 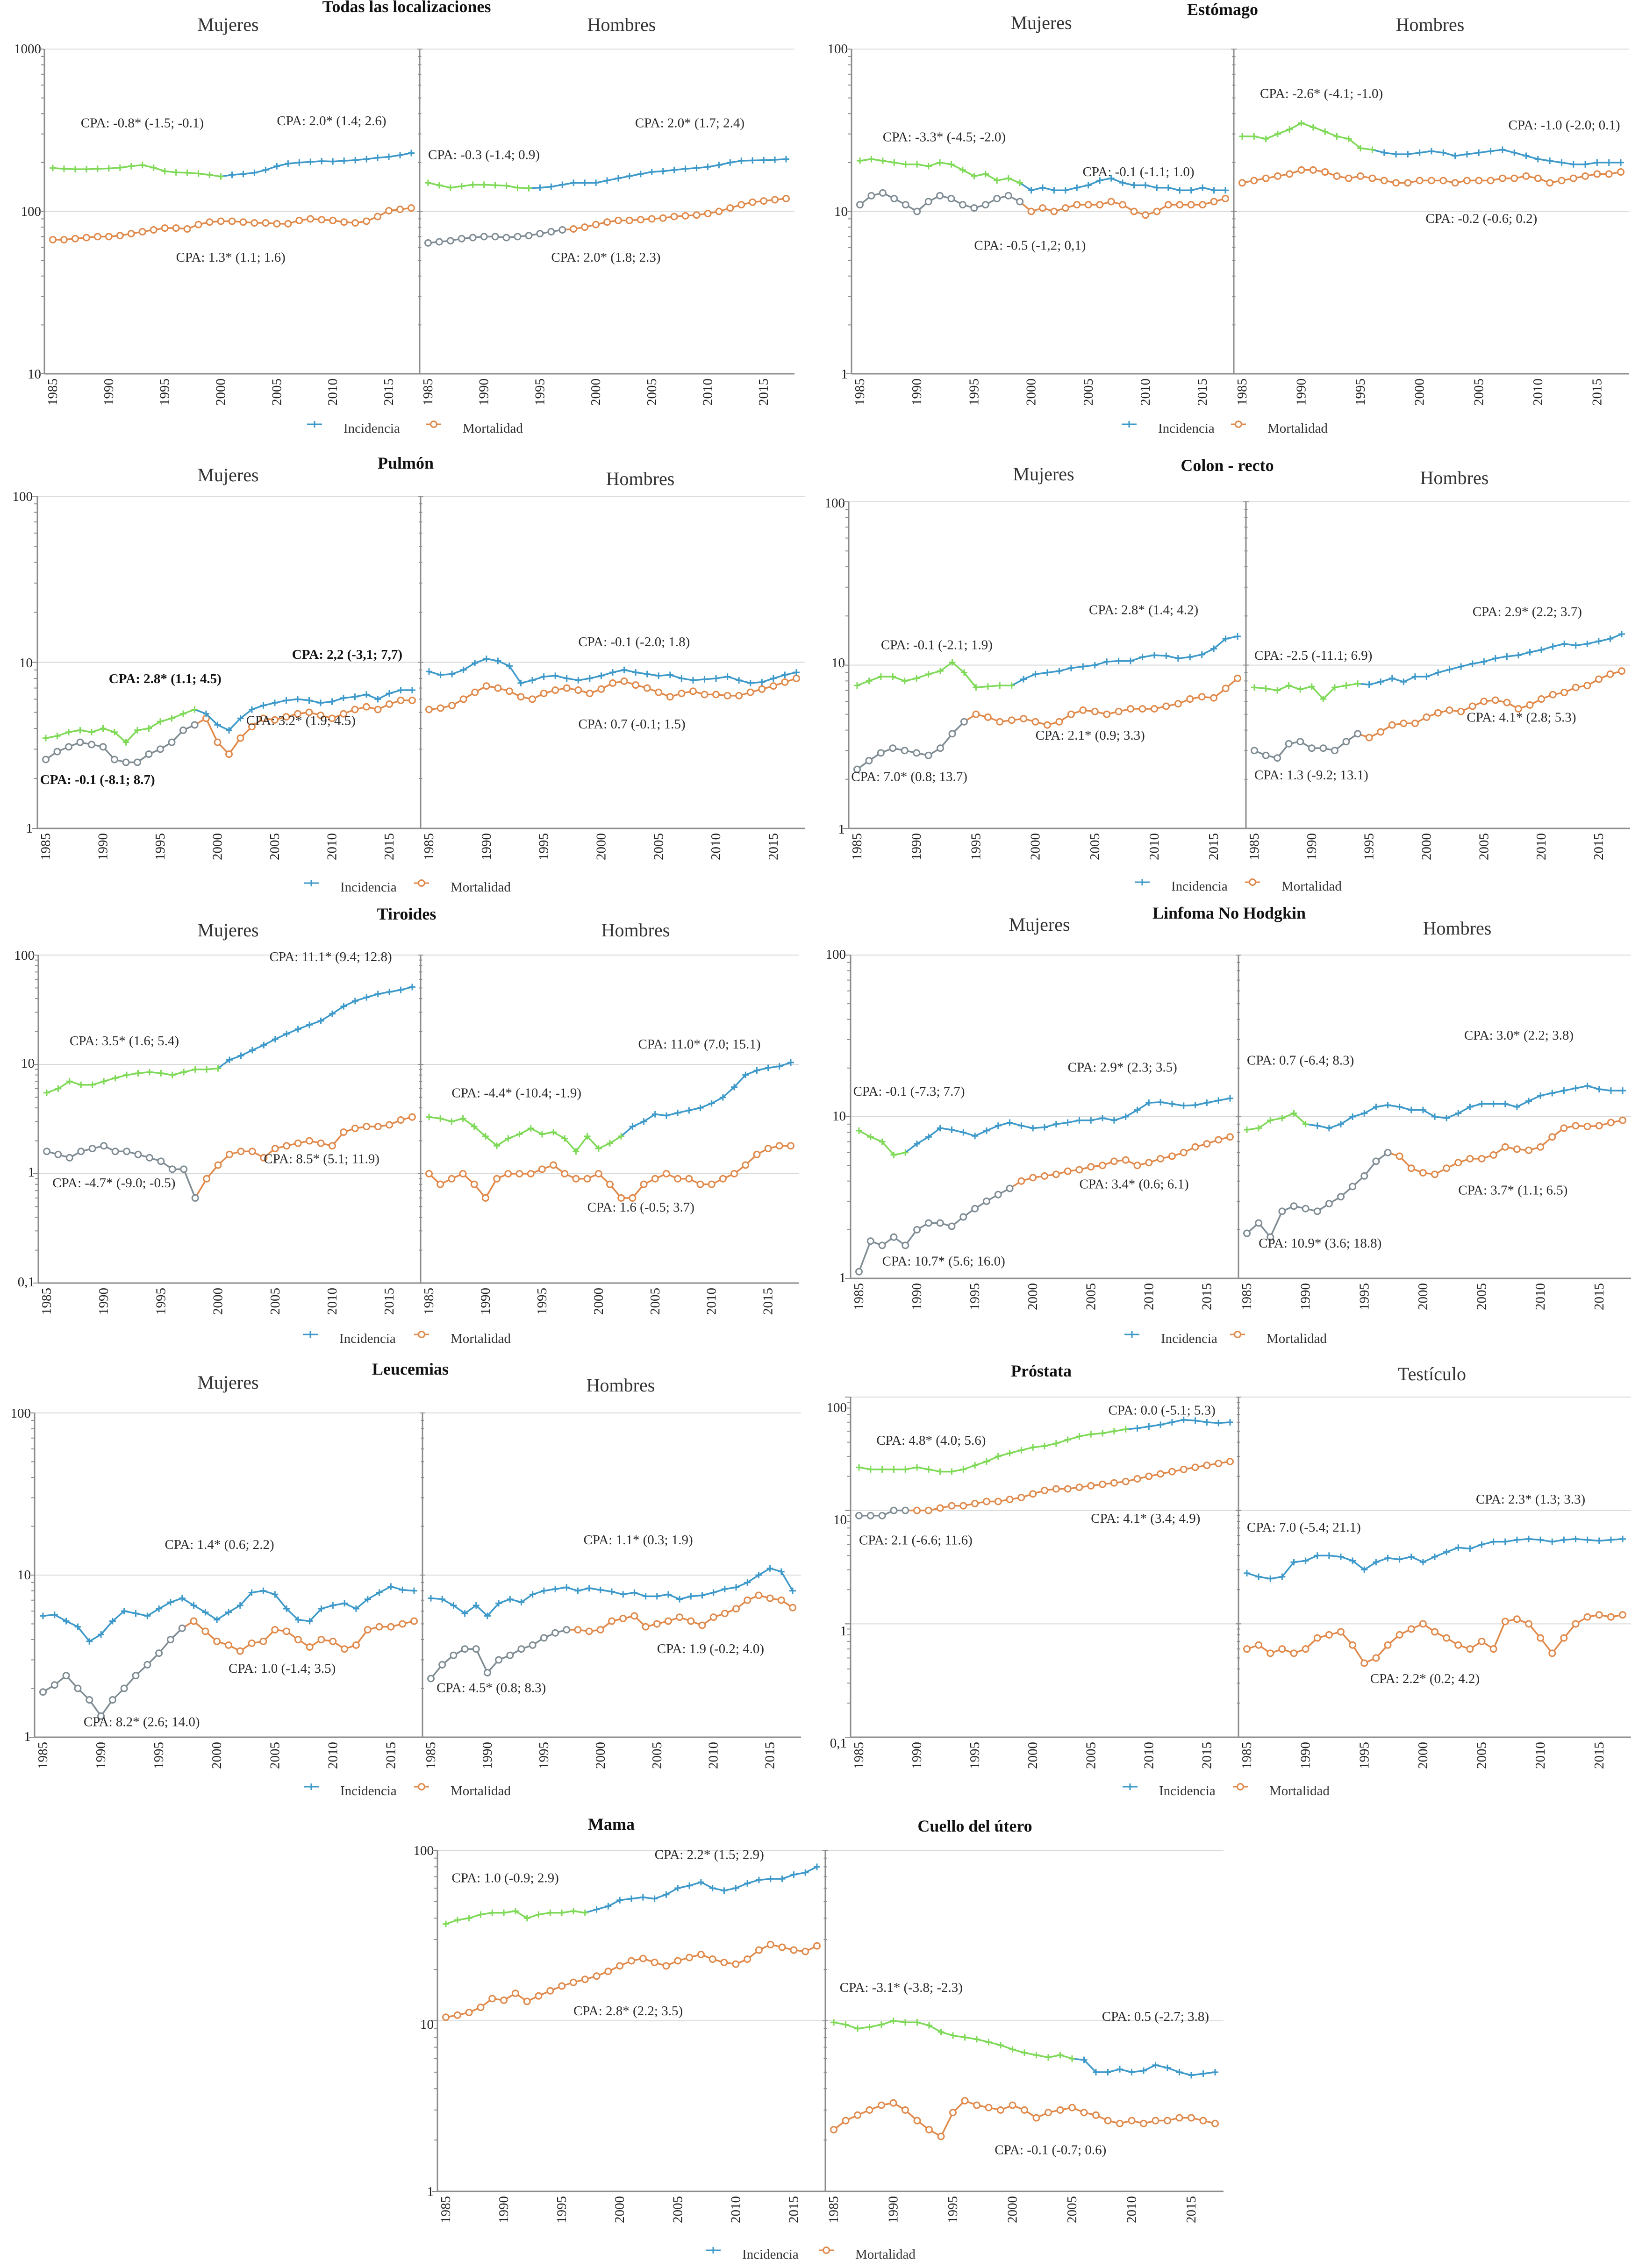 What do you see at coordinates (1186, 428) in the screenshot?
I see `legend-incidencia-label: Incidencia` at bounding box center [1186, 428].